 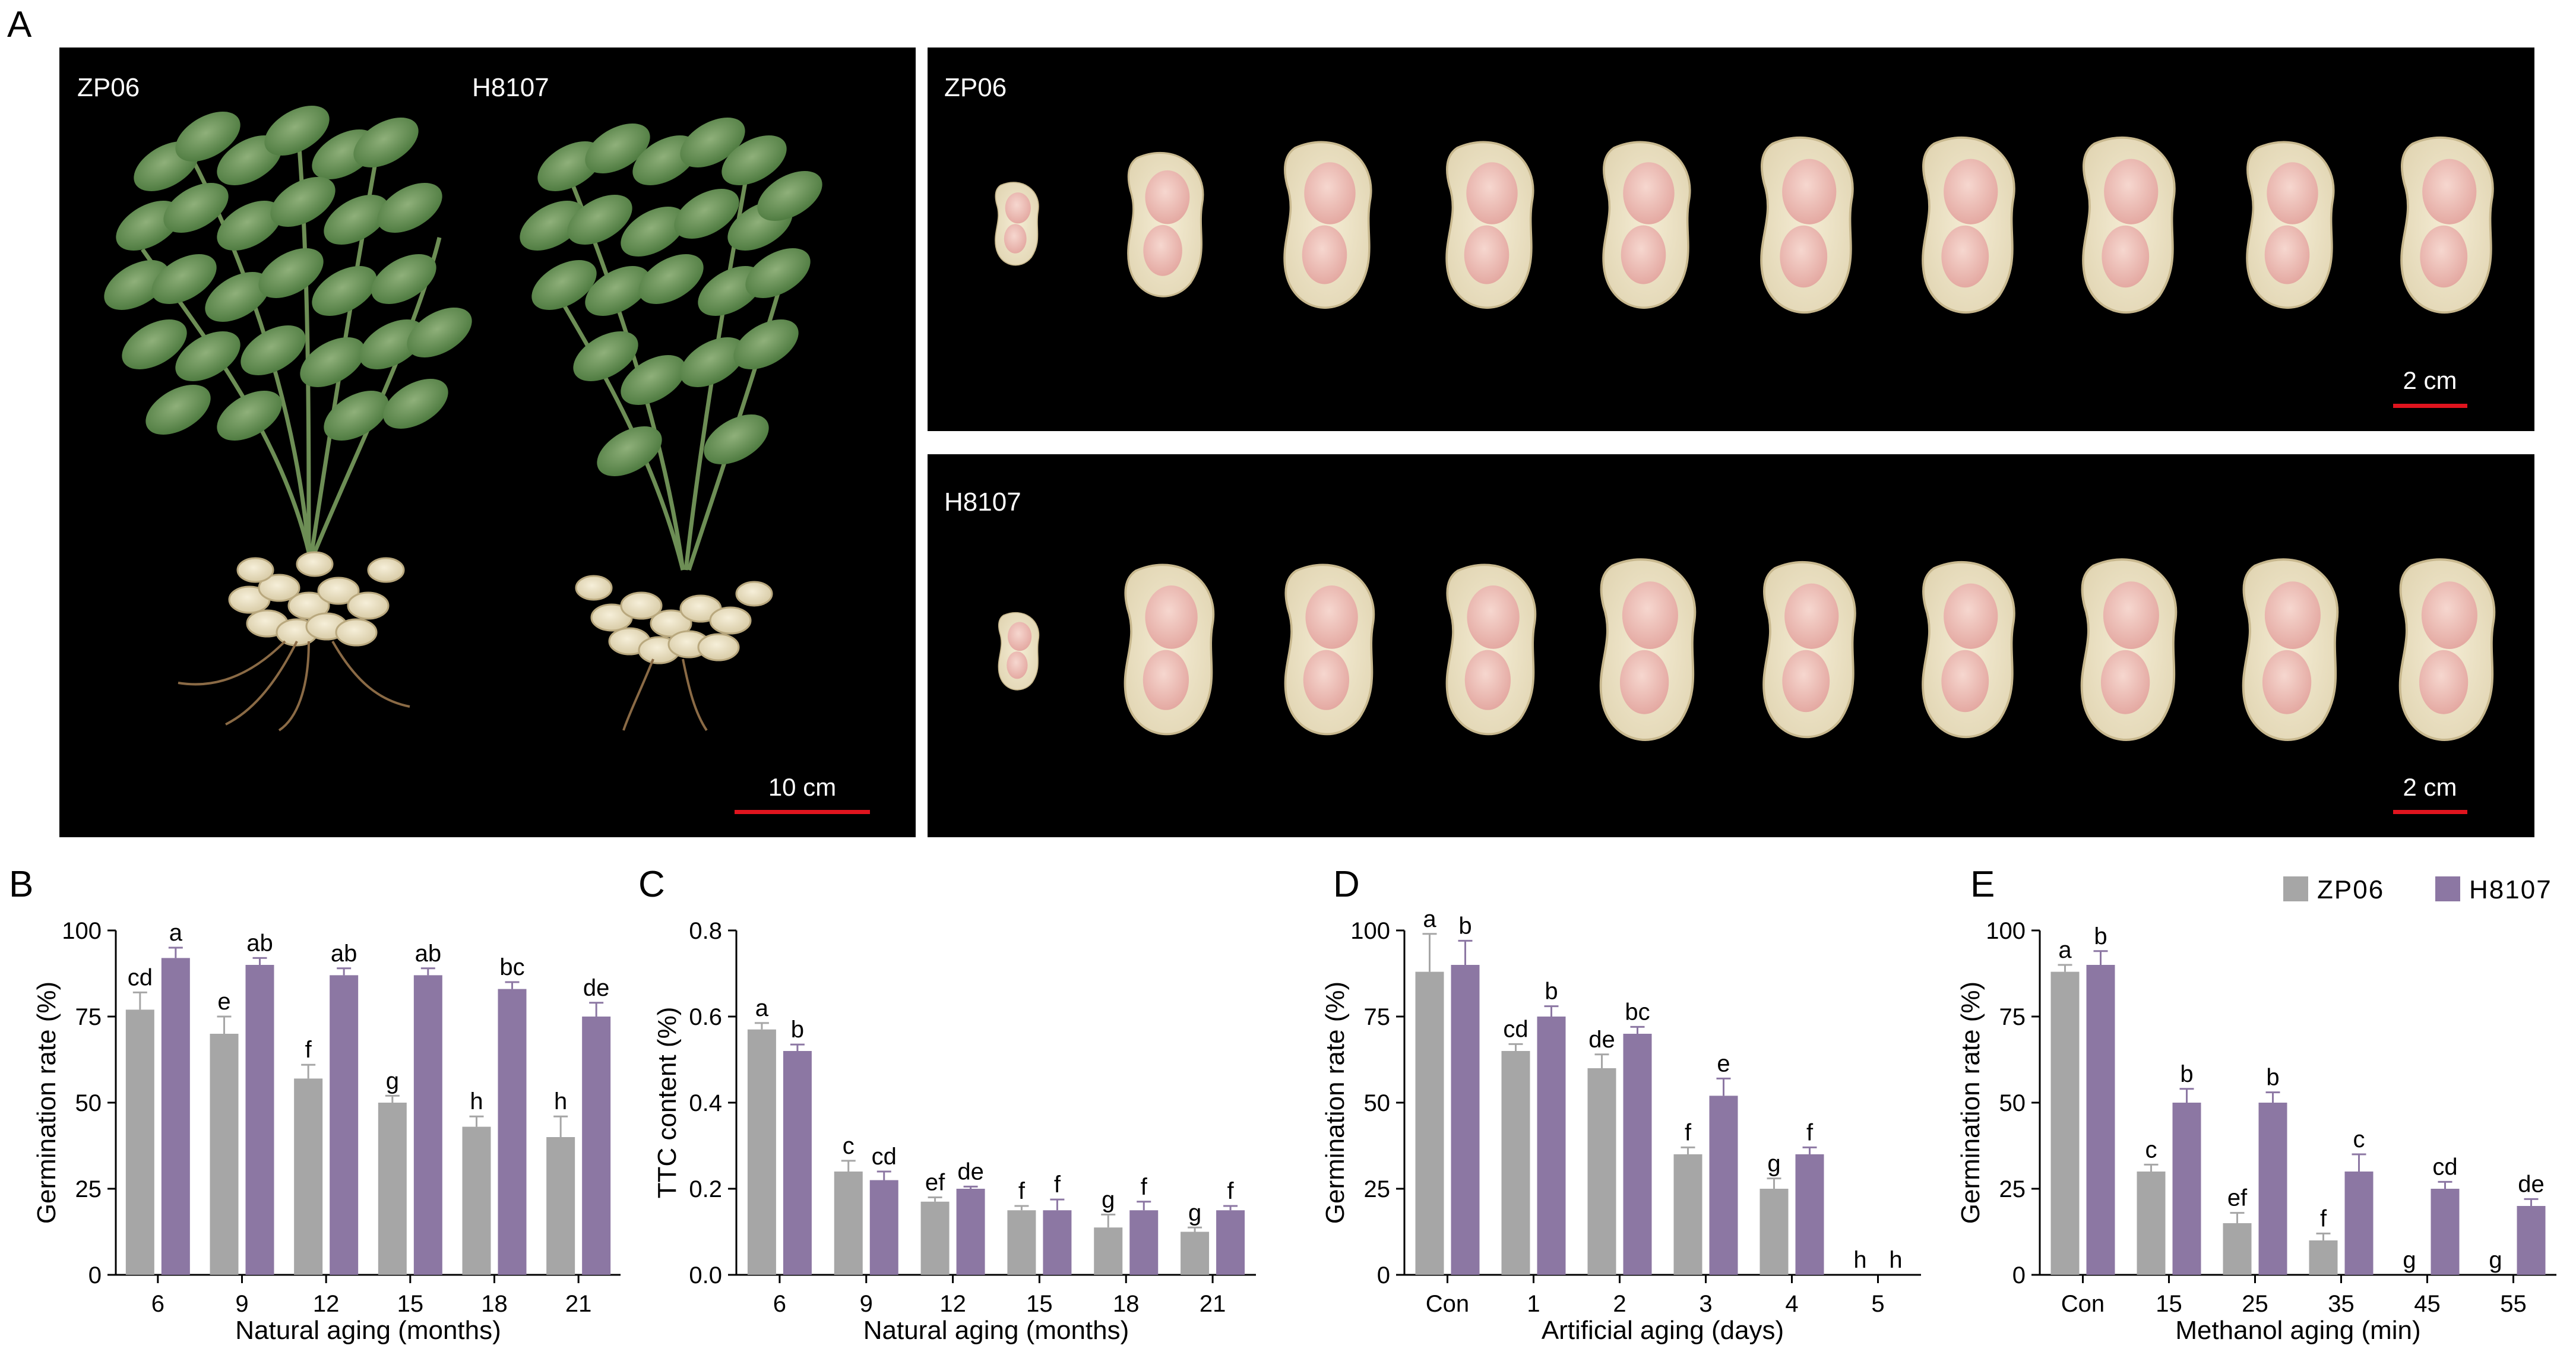 What do you see at coordinates (1429, 1123) in the screenshot?
I see `bar-d-zp06-Con` at bounding box center [1429, 1123].